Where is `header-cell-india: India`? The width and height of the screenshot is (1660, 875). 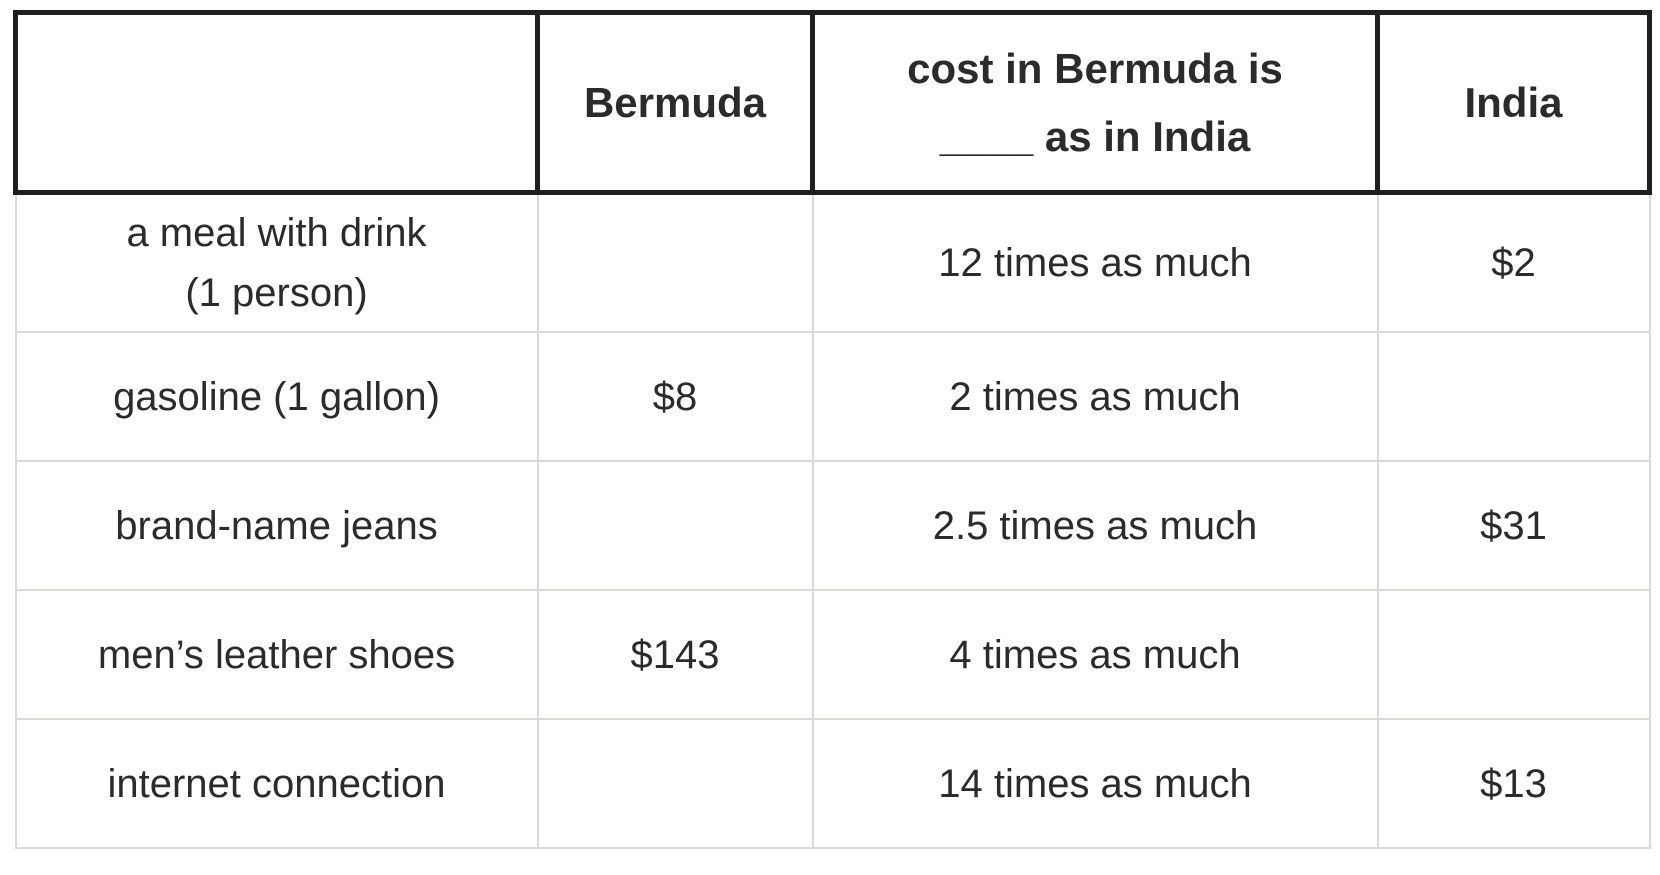
header-cell-india: India is located at coordinates (1513, 102).